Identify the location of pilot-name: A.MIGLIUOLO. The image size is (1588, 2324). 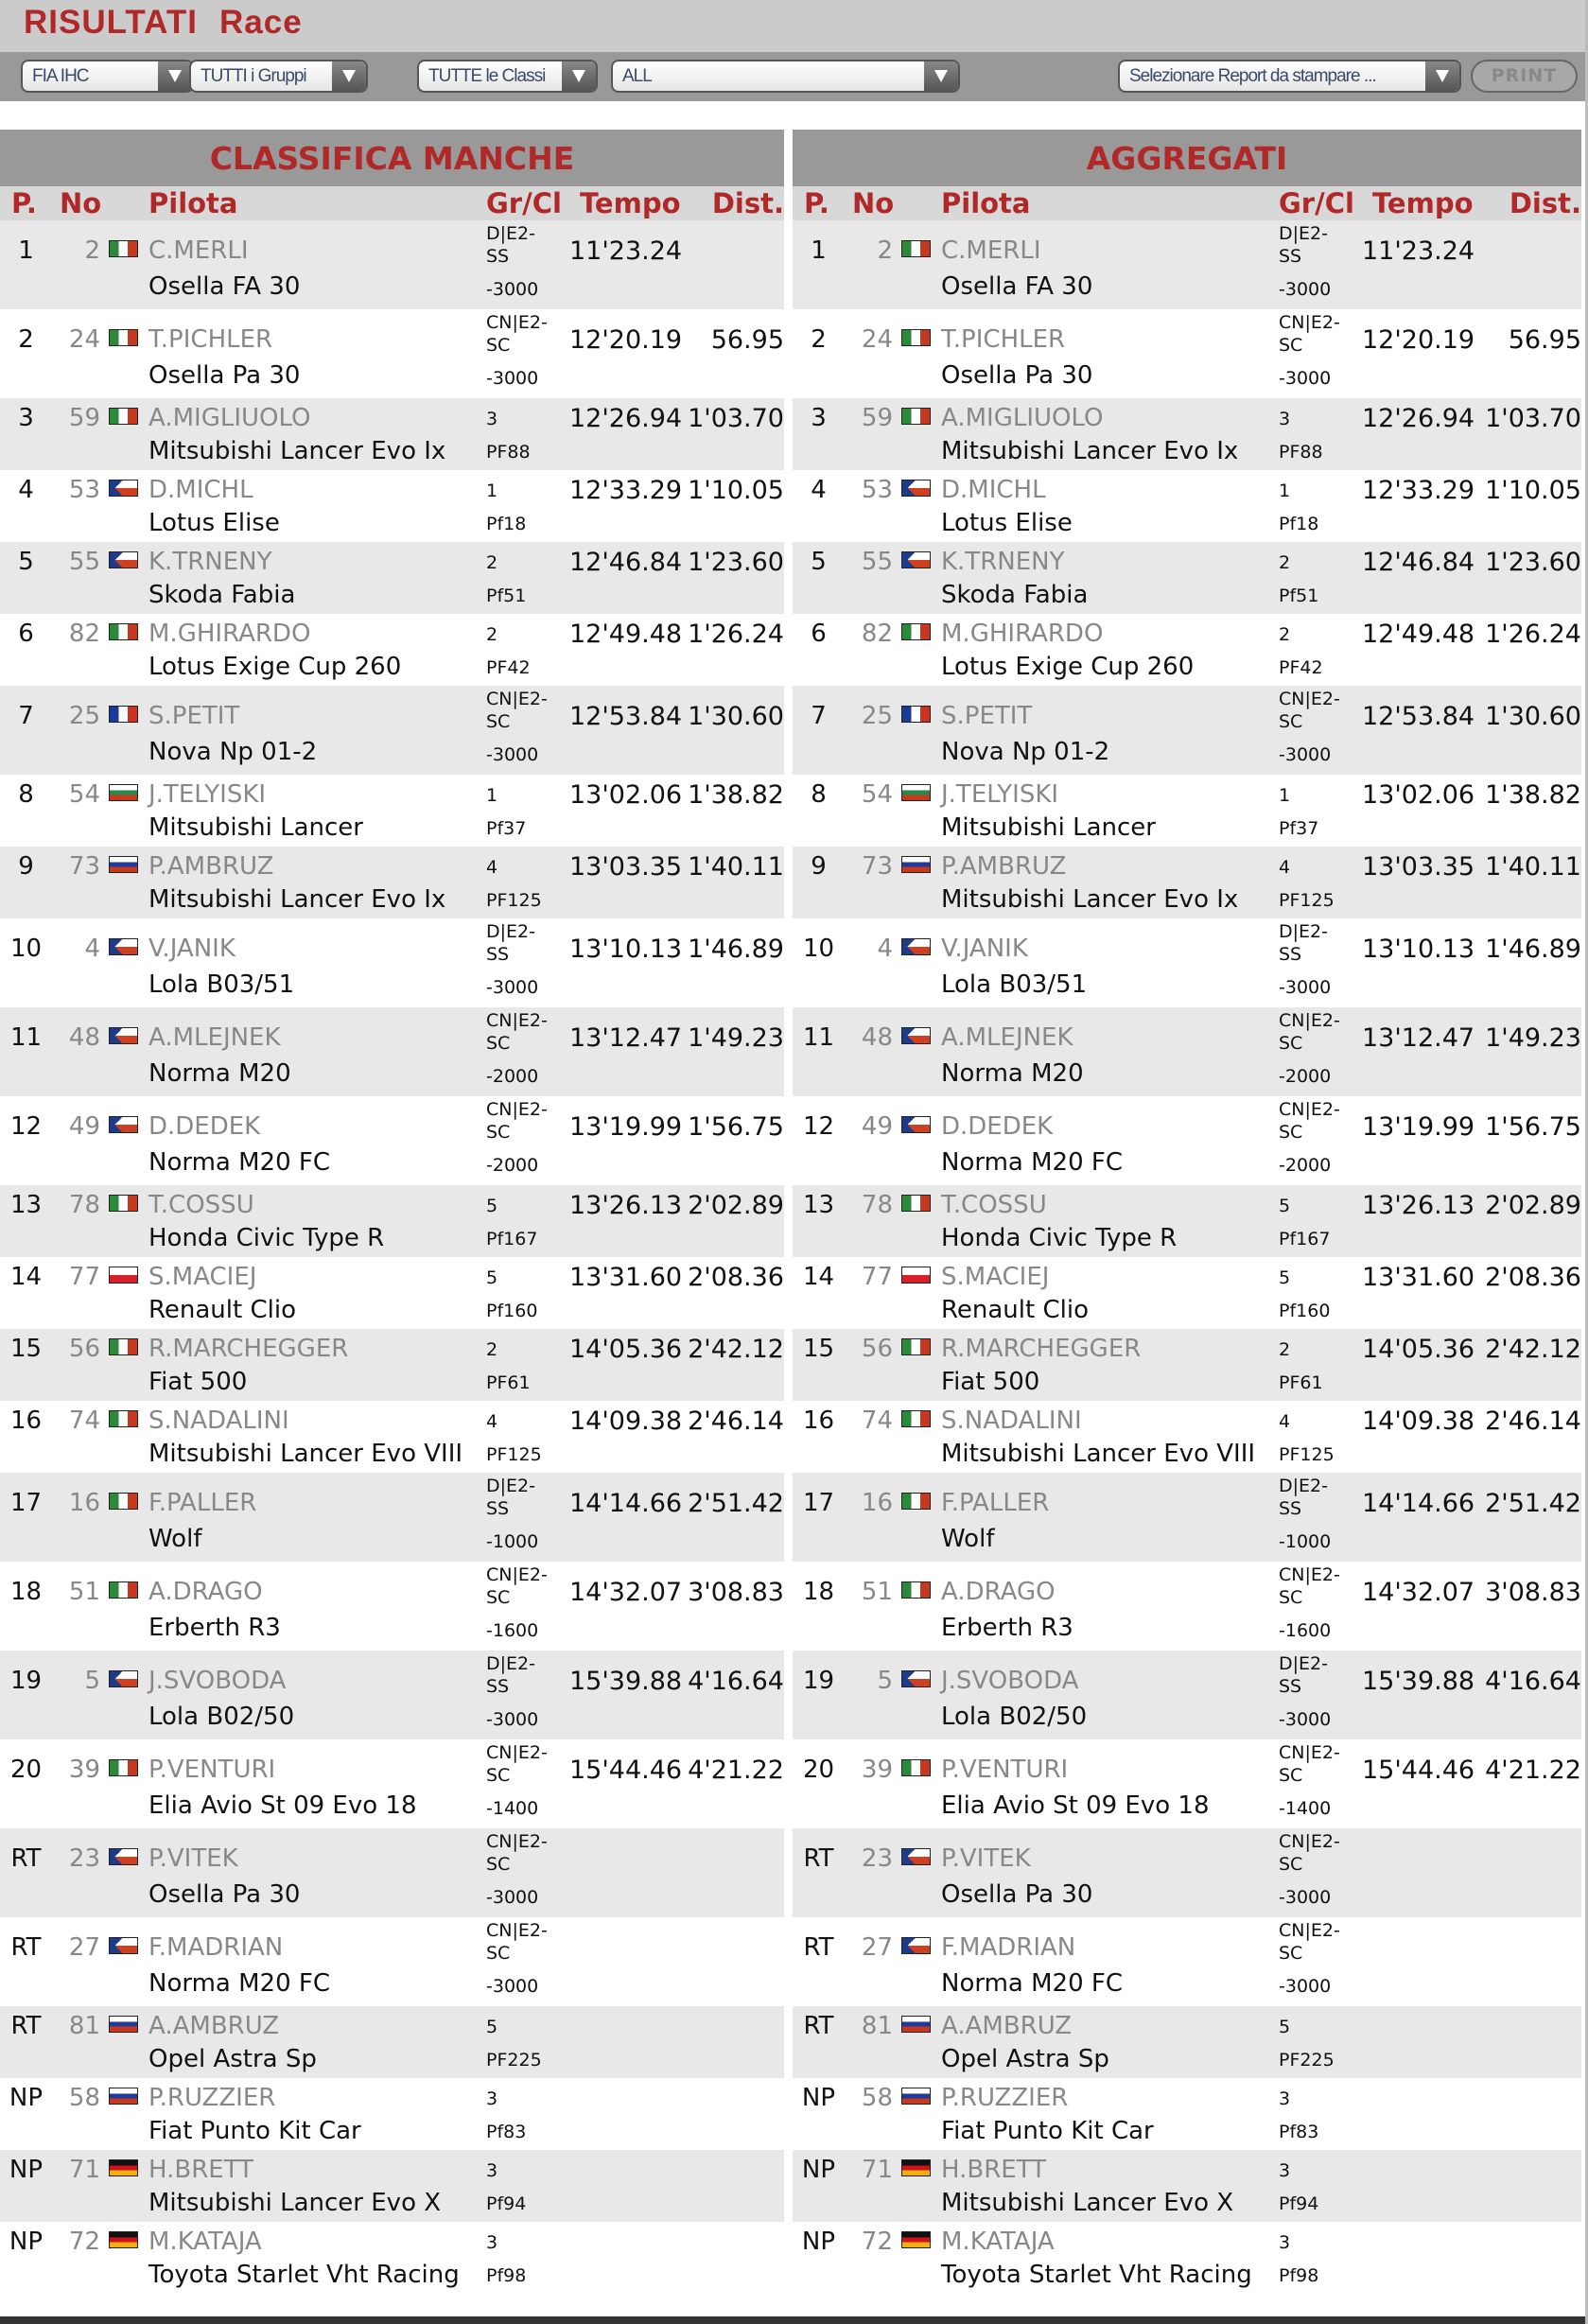
(1023, 418).